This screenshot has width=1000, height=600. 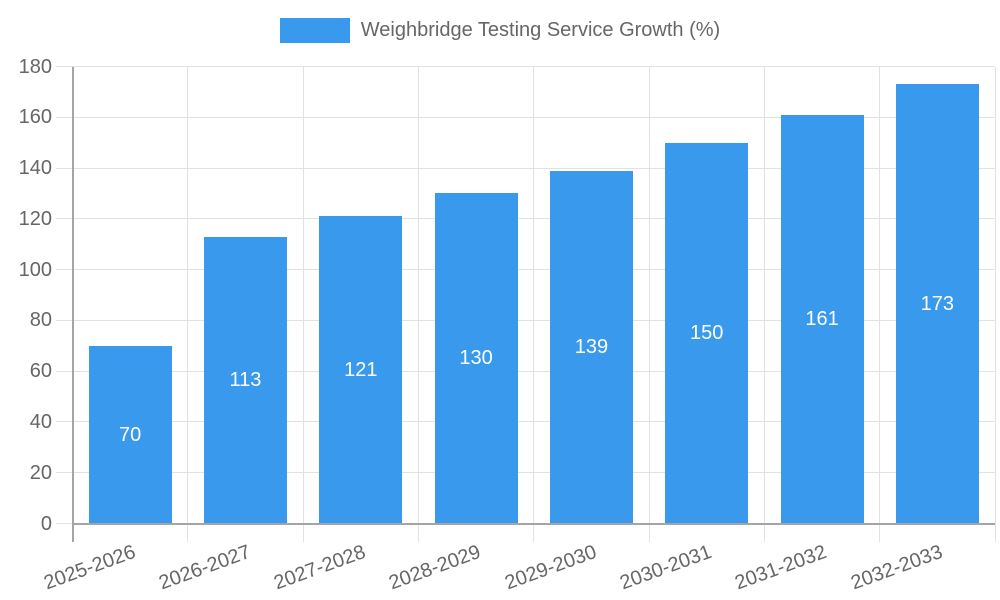 I want to click on y-tick-label: 40, so click(x=40, y=421).